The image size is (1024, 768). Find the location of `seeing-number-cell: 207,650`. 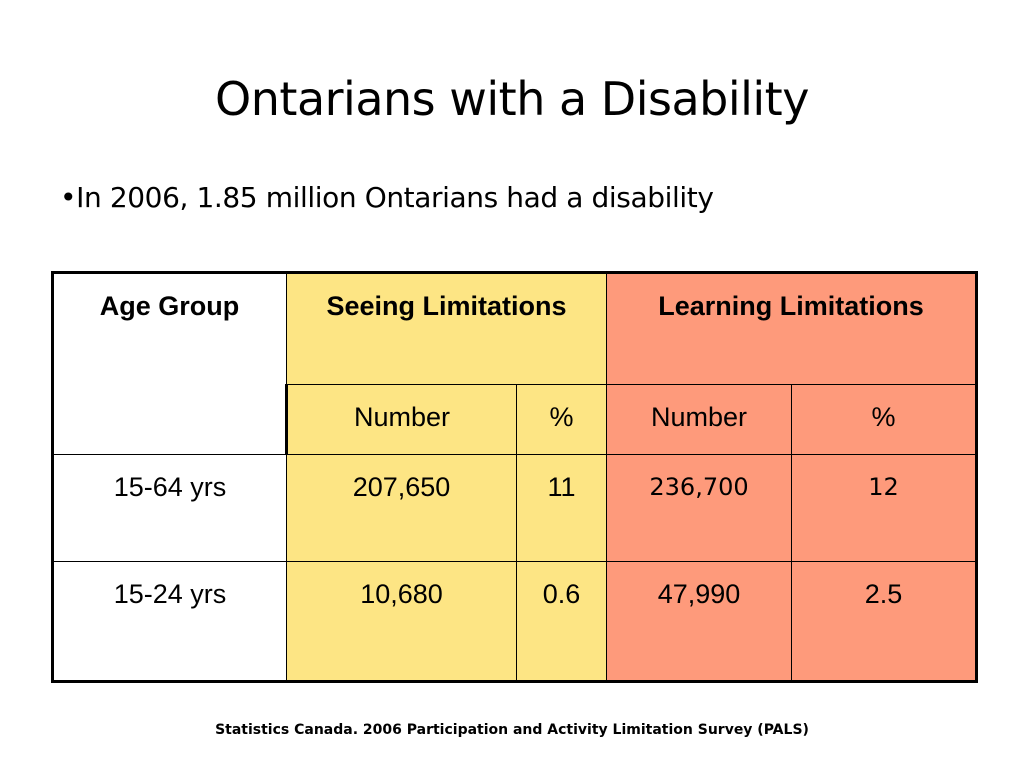

seeing-number-cell: 207,650 is located at coordinates (401, 508).